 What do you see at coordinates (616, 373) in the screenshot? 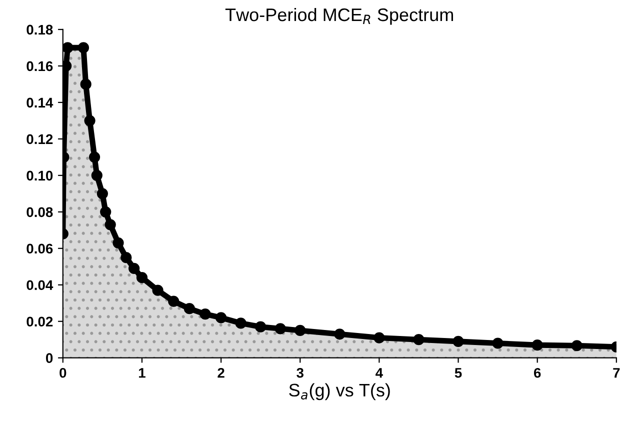
I see `x-tick-label: 7` at bounding box center [616, 373].